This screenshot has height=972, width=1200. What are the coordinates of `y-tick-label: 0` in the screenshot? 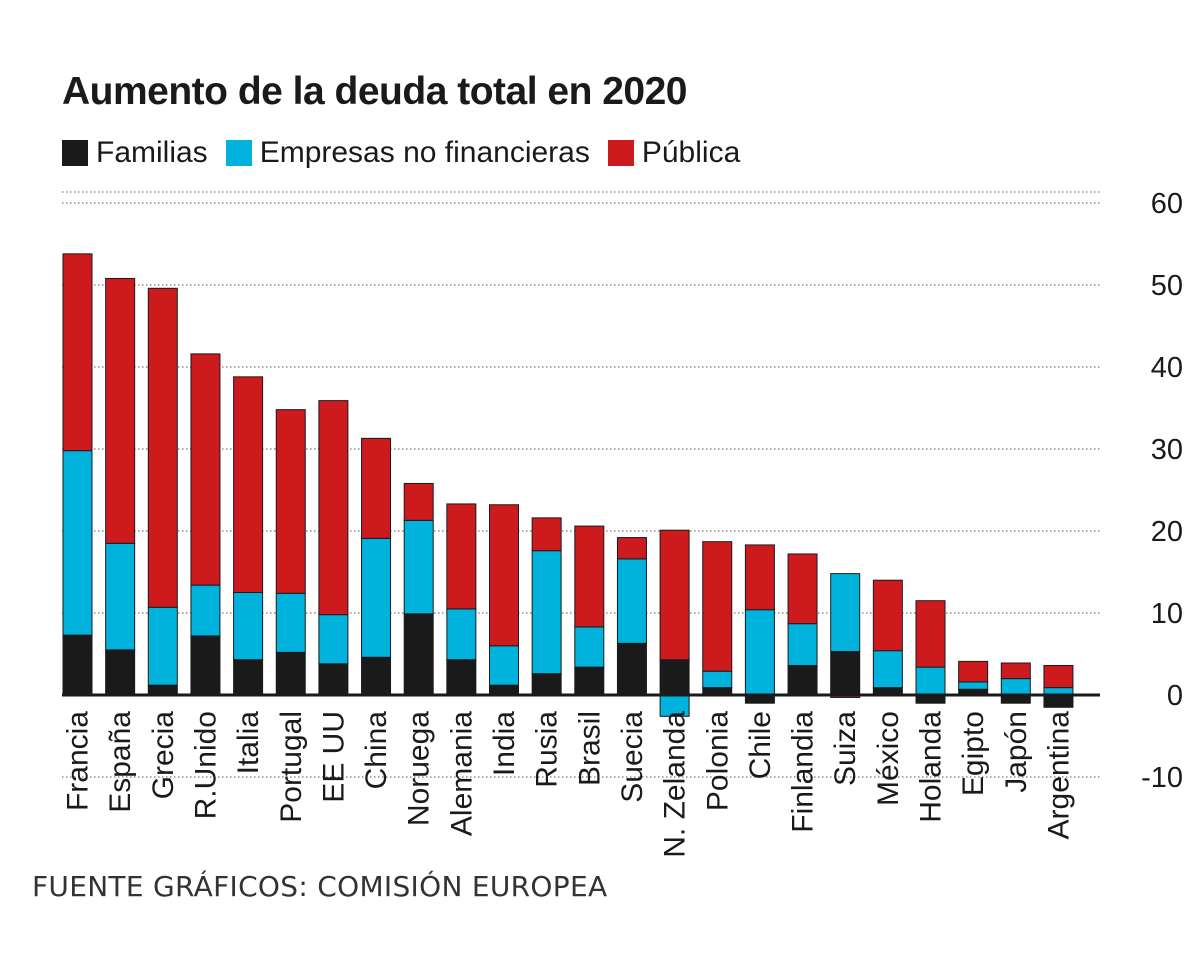 It's located at (1175, 696).